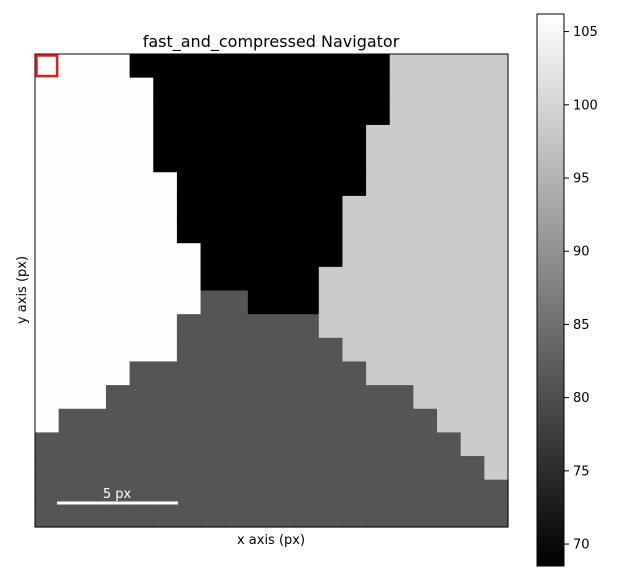  What do you see at coordinates (585, 105) in the screenshot?
I see `colorbar-tick-label: 100` at bounding box center [585, 105].